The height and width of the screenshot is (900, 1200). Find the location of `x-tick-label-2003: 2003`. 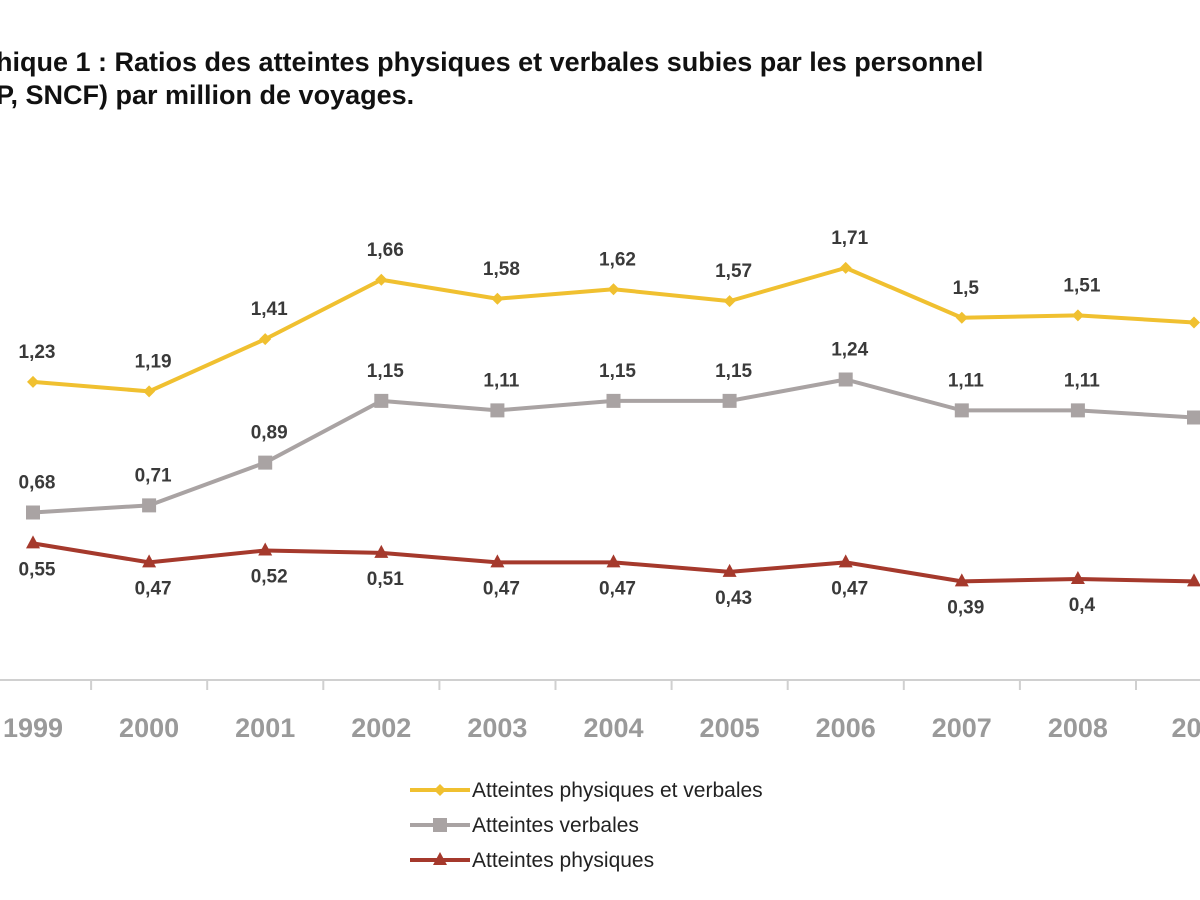

x-tick-label-2003: 2003 is located at coordinates (497, 728).